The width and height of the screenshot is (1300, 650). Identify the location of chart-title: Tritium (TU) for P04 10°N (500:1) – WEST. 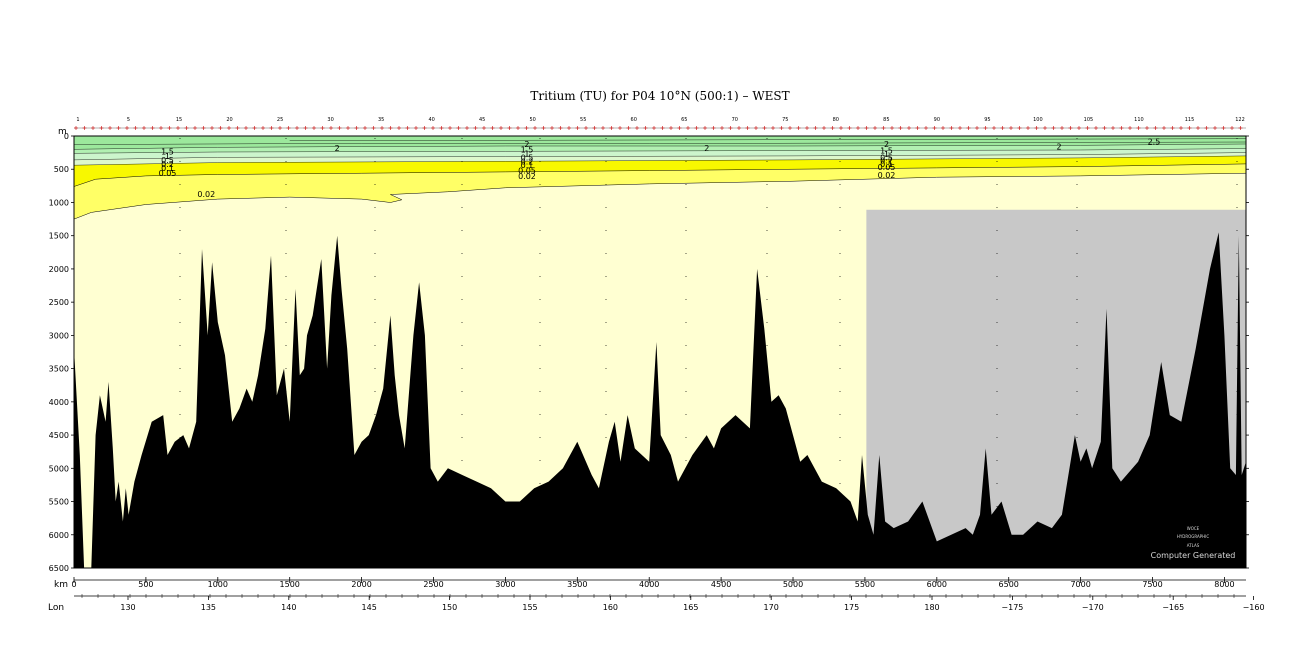
(659, 96).